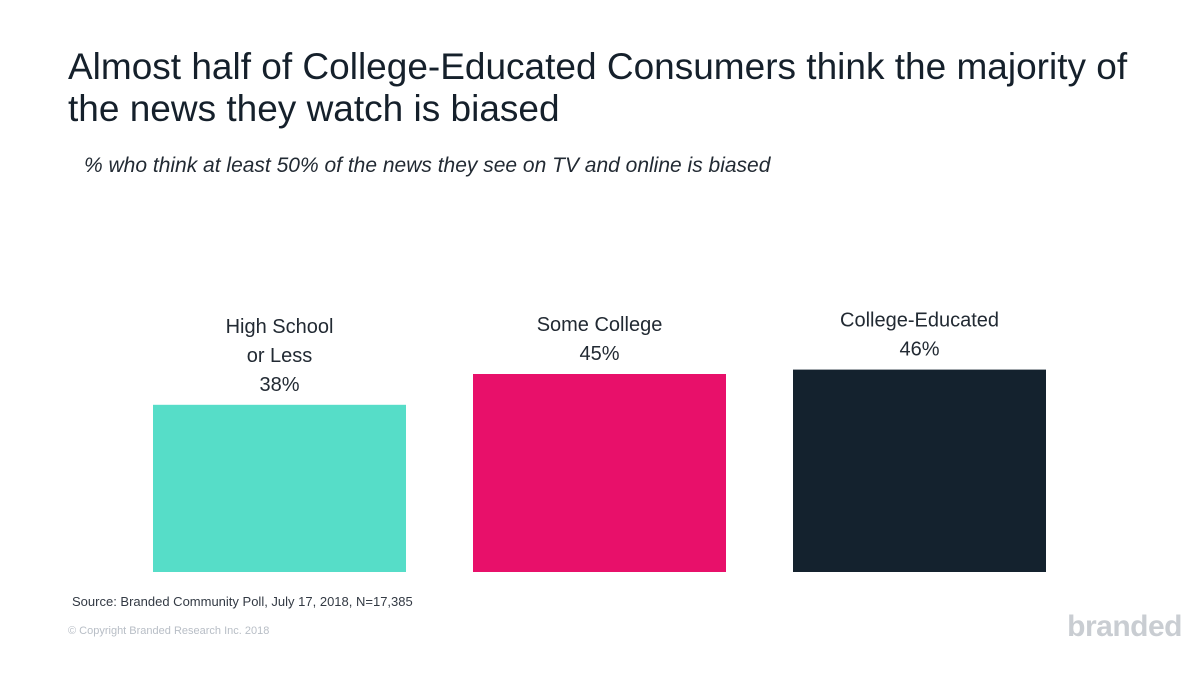  I want to click on branded-logo: branded, so click(1124, 626).